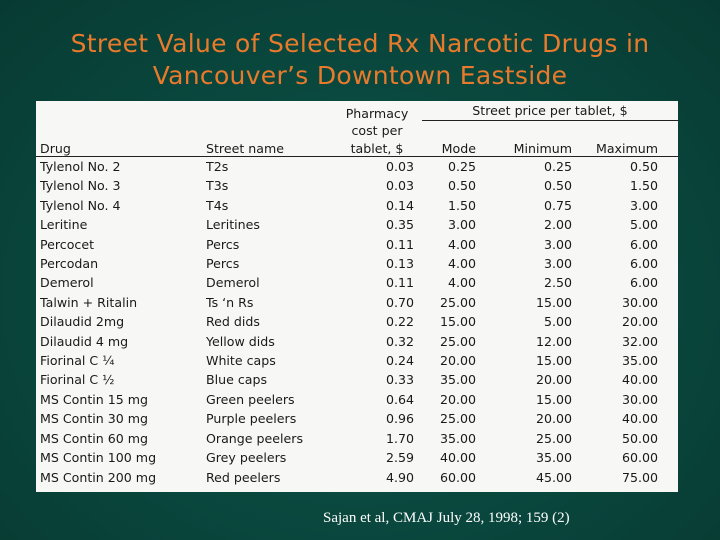 The image size is (720, 540). Describe the element at coordinates (98, 458) in the screenshot. I see `drug-cell: MS Contin 100 mg` at that location.